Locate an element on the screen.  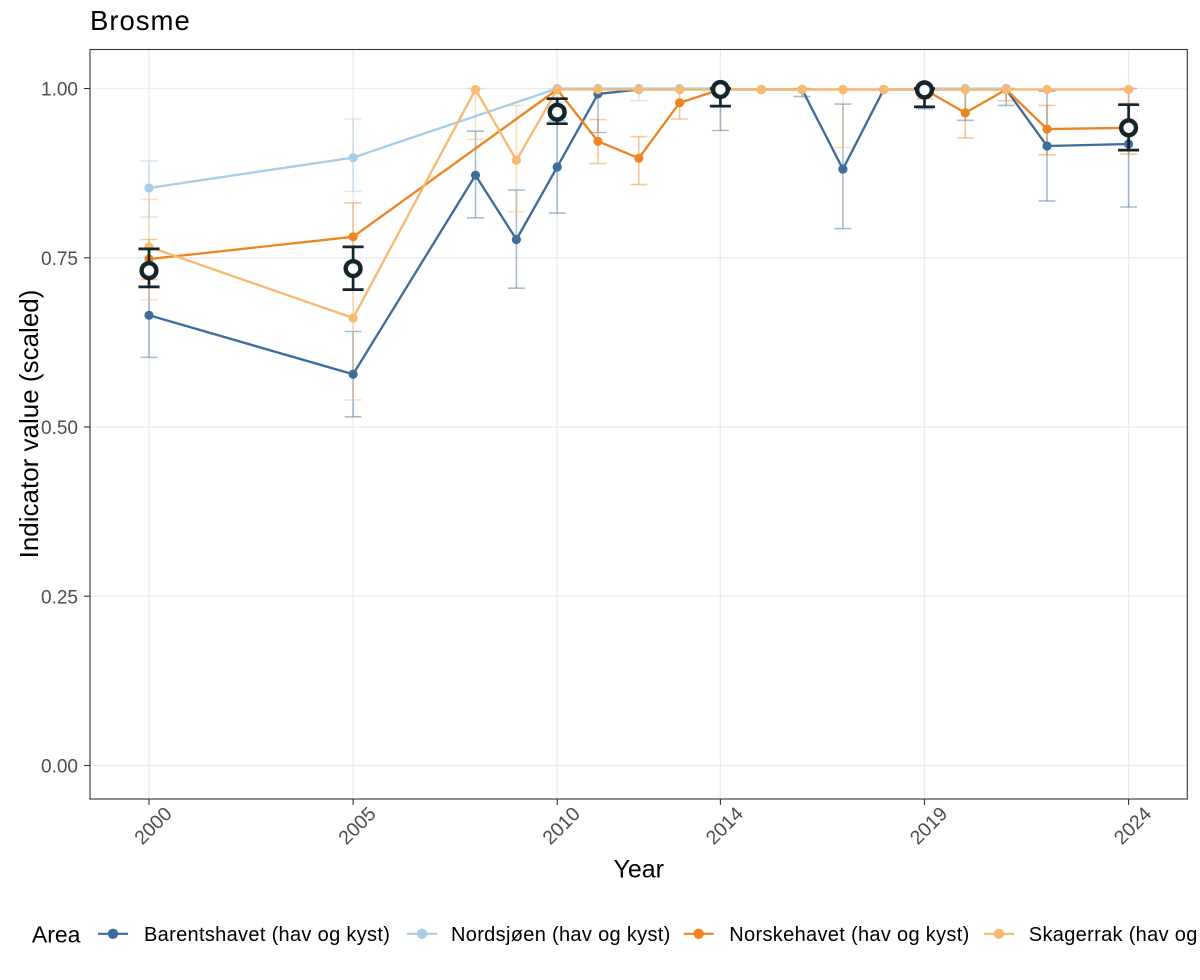
svg-text: 0.00 is located at coordinates (59, 767).